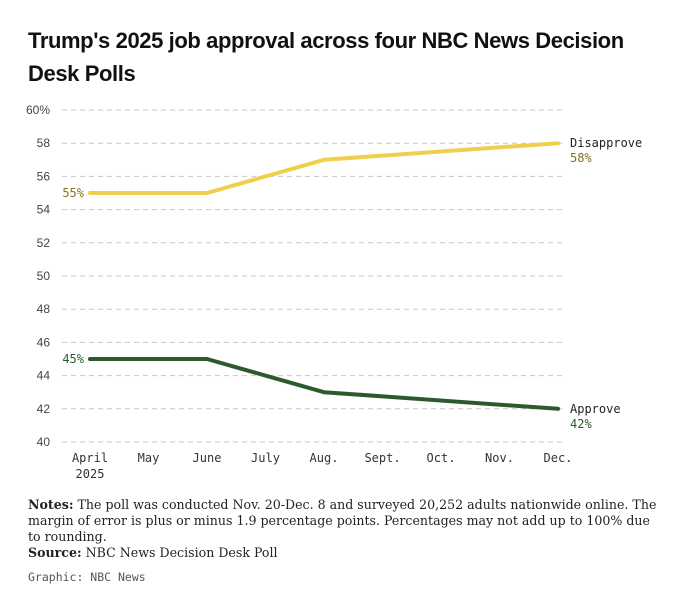  I want to click on x-tick-label: July, so click(265, 458).